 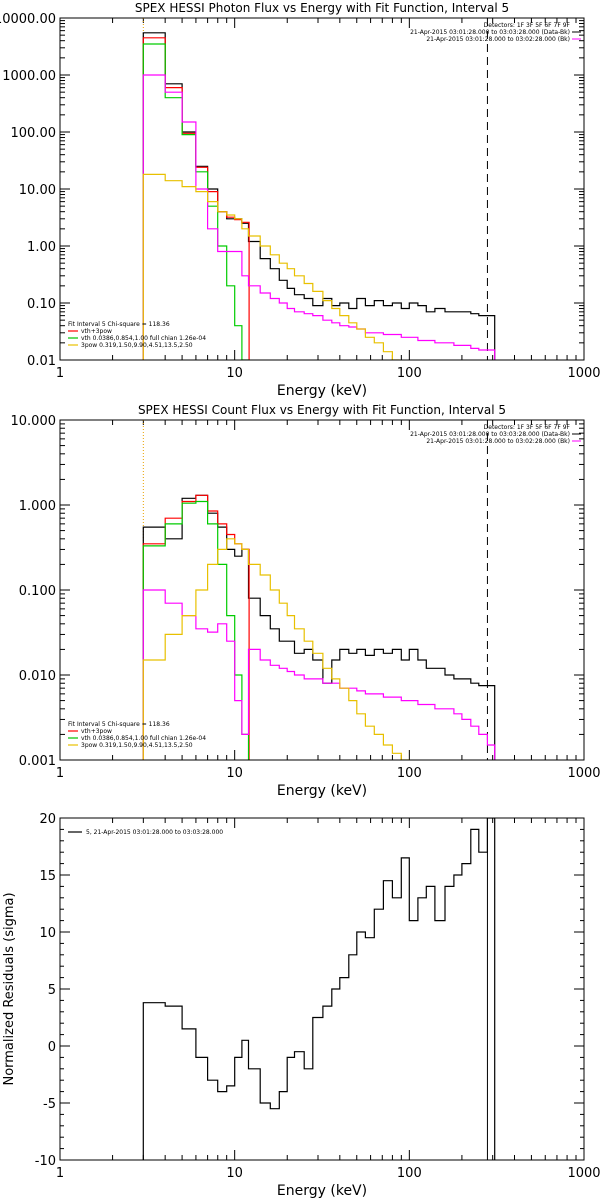 What do you see at coordinates (52, 1047) in the screenshot?
I see `y-tick-label: 0` at bounding box center [52, 1047].